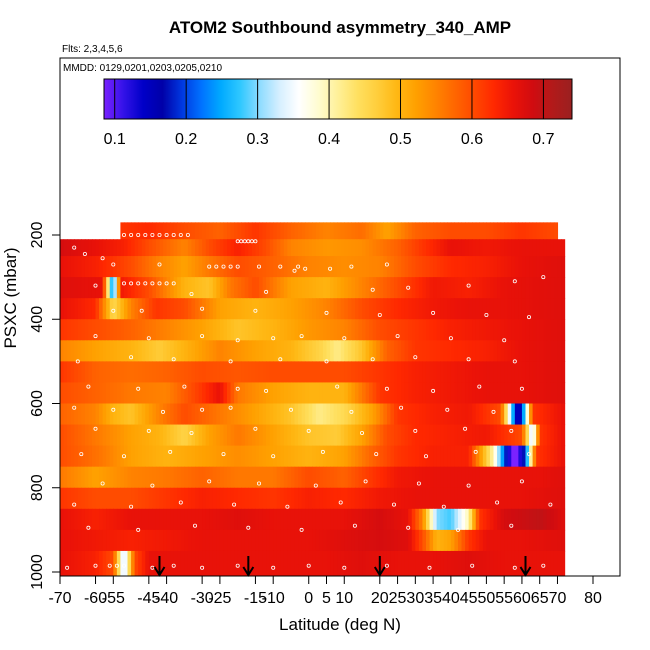  What do you see at coordinates (540, 598) in the screenshot?
I see `x-tick-label: 65` at bounding box center [540, 598].